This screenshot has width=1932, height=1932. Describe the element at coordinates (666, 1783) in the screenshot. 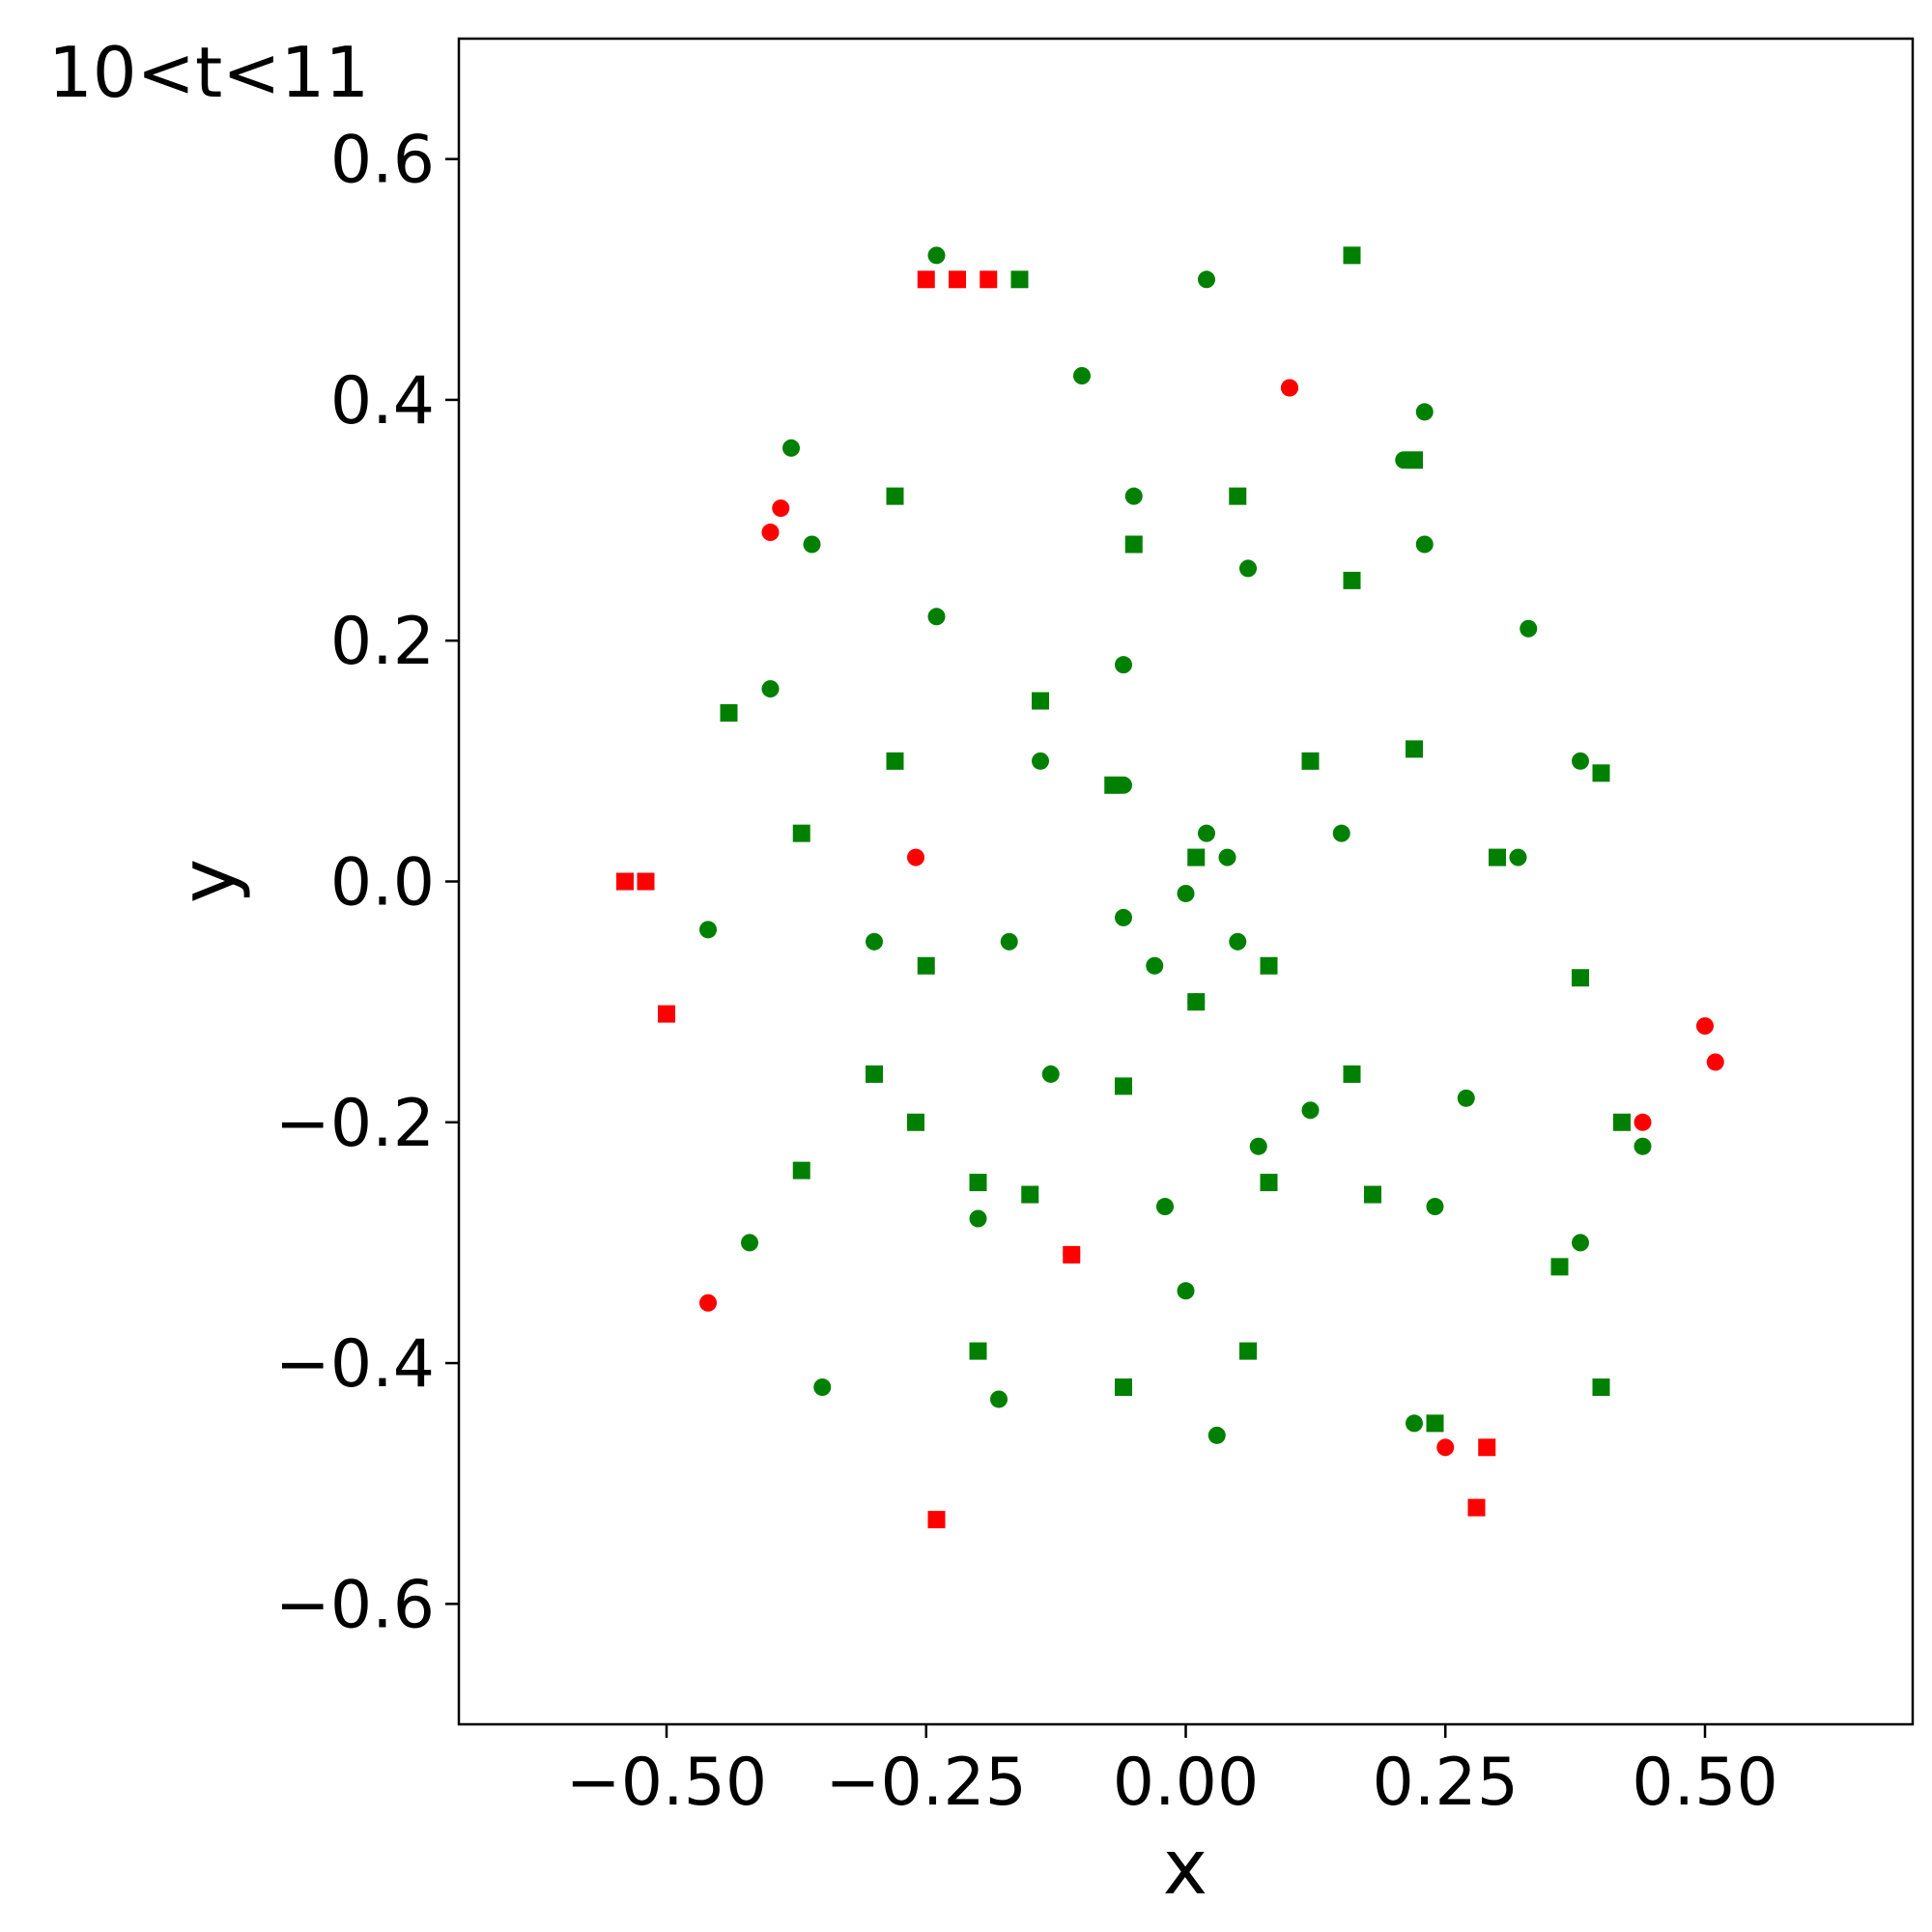

I see `x-tick-label: −0.50` at that location.